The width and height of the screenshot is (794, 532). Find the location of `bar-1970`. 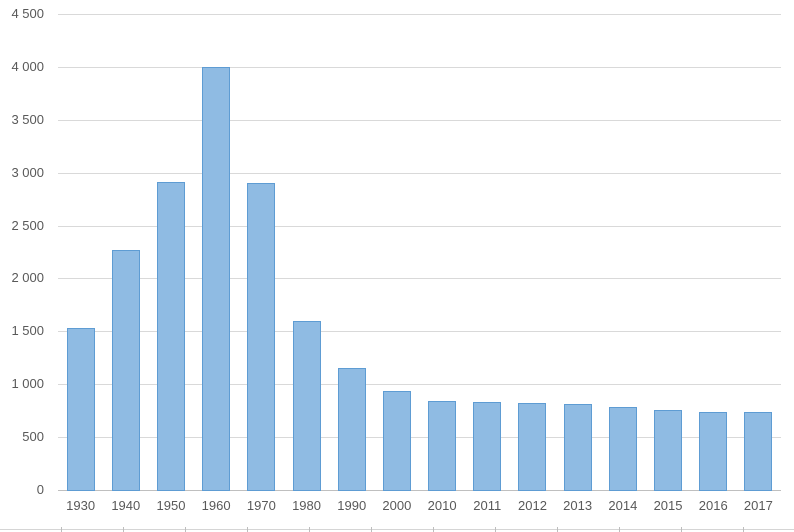

bar-1970 is located at coordinates (261, 337).